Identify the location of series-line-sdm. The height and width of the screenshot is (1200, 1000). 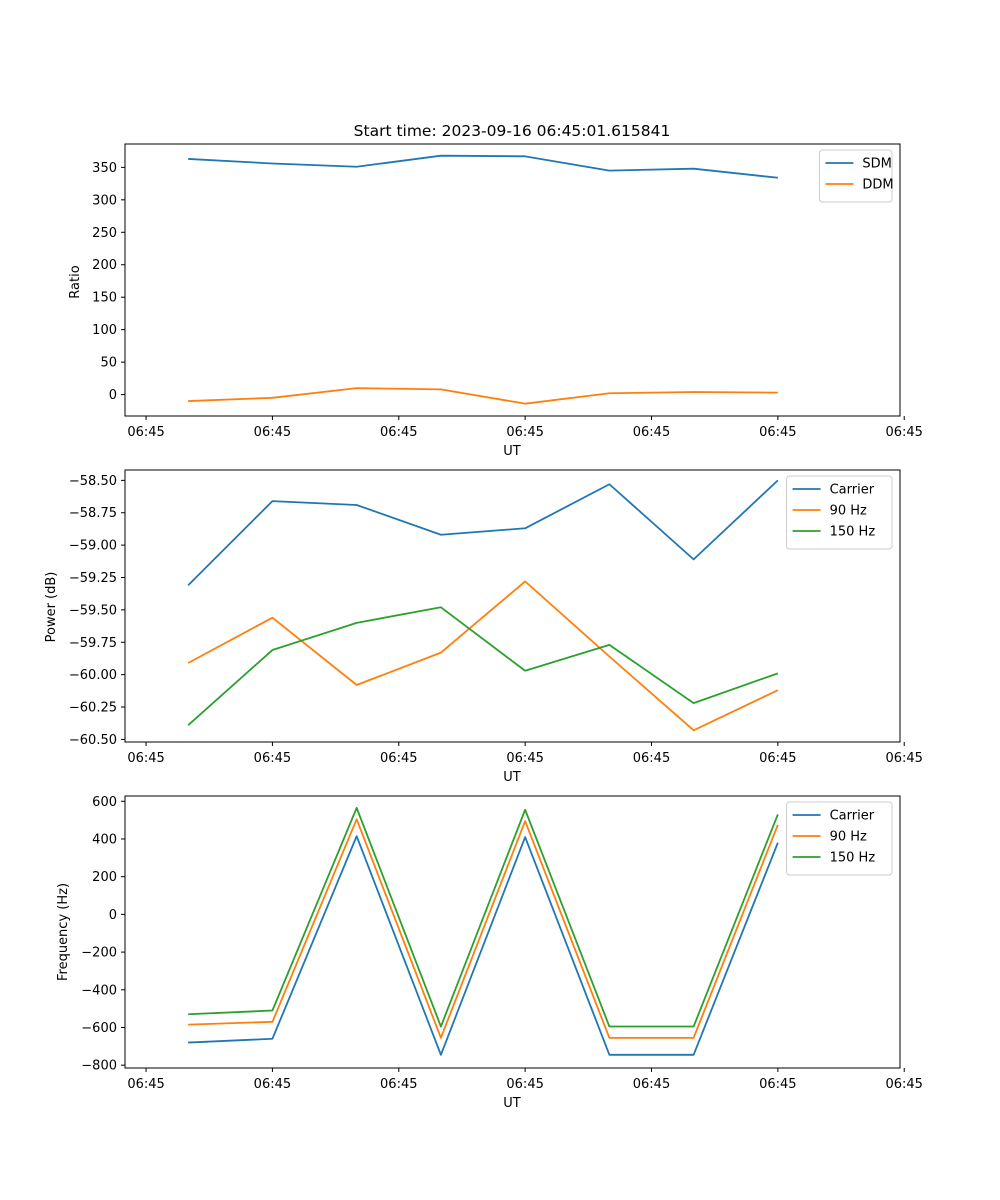
(483, 166).